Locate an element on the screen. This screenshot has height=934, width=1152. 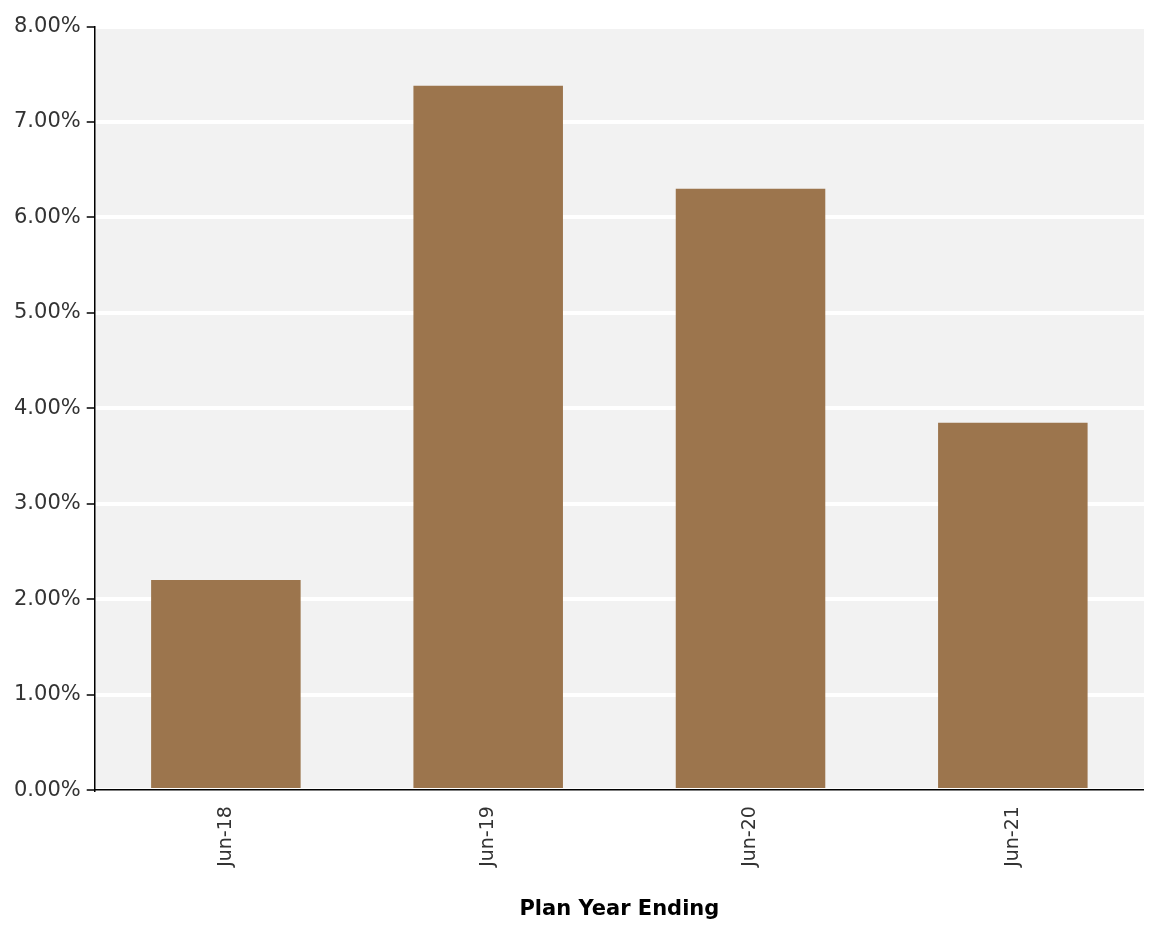
y-tick-label: 2.00% is located at coordinates (47, 597).